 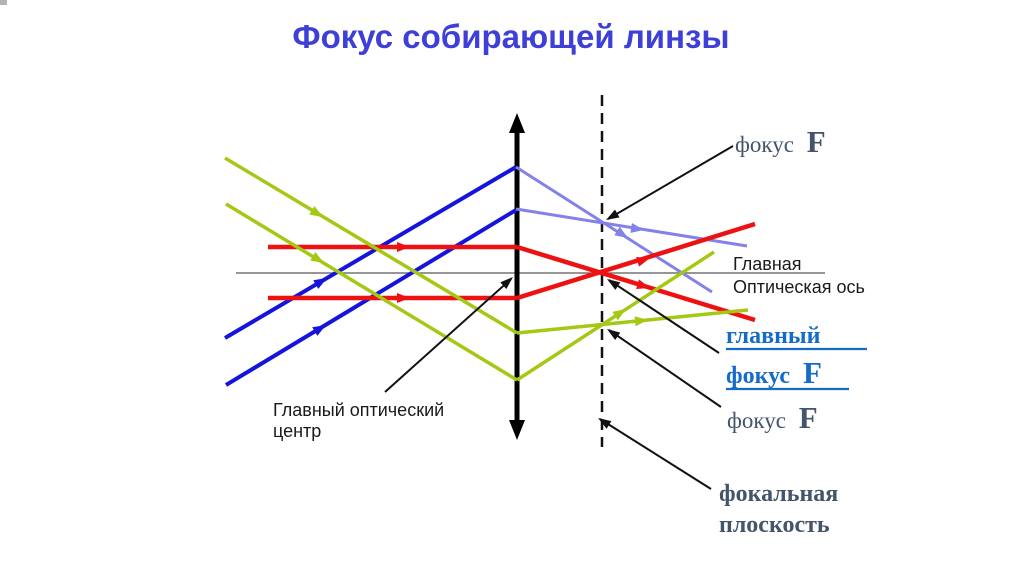 I want to click on label-focal-plane-line2: плоскость, so click(x=774, y=525).